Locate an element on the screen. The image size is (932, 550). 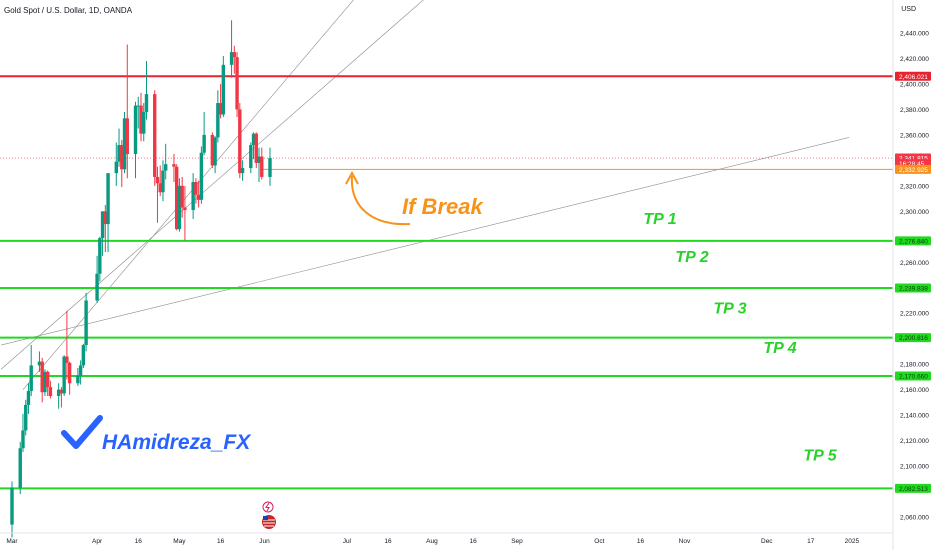
tp-label: TP 2 is located at coordinates (691, 257).